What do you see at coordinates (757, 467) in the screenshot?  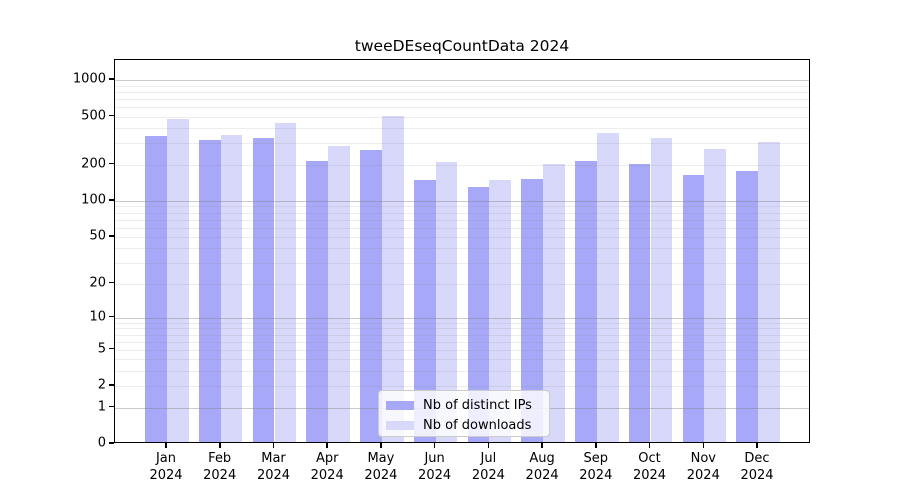 I see `x-tick-label-dec: Dec 2024` at bounding box center [757, 467].